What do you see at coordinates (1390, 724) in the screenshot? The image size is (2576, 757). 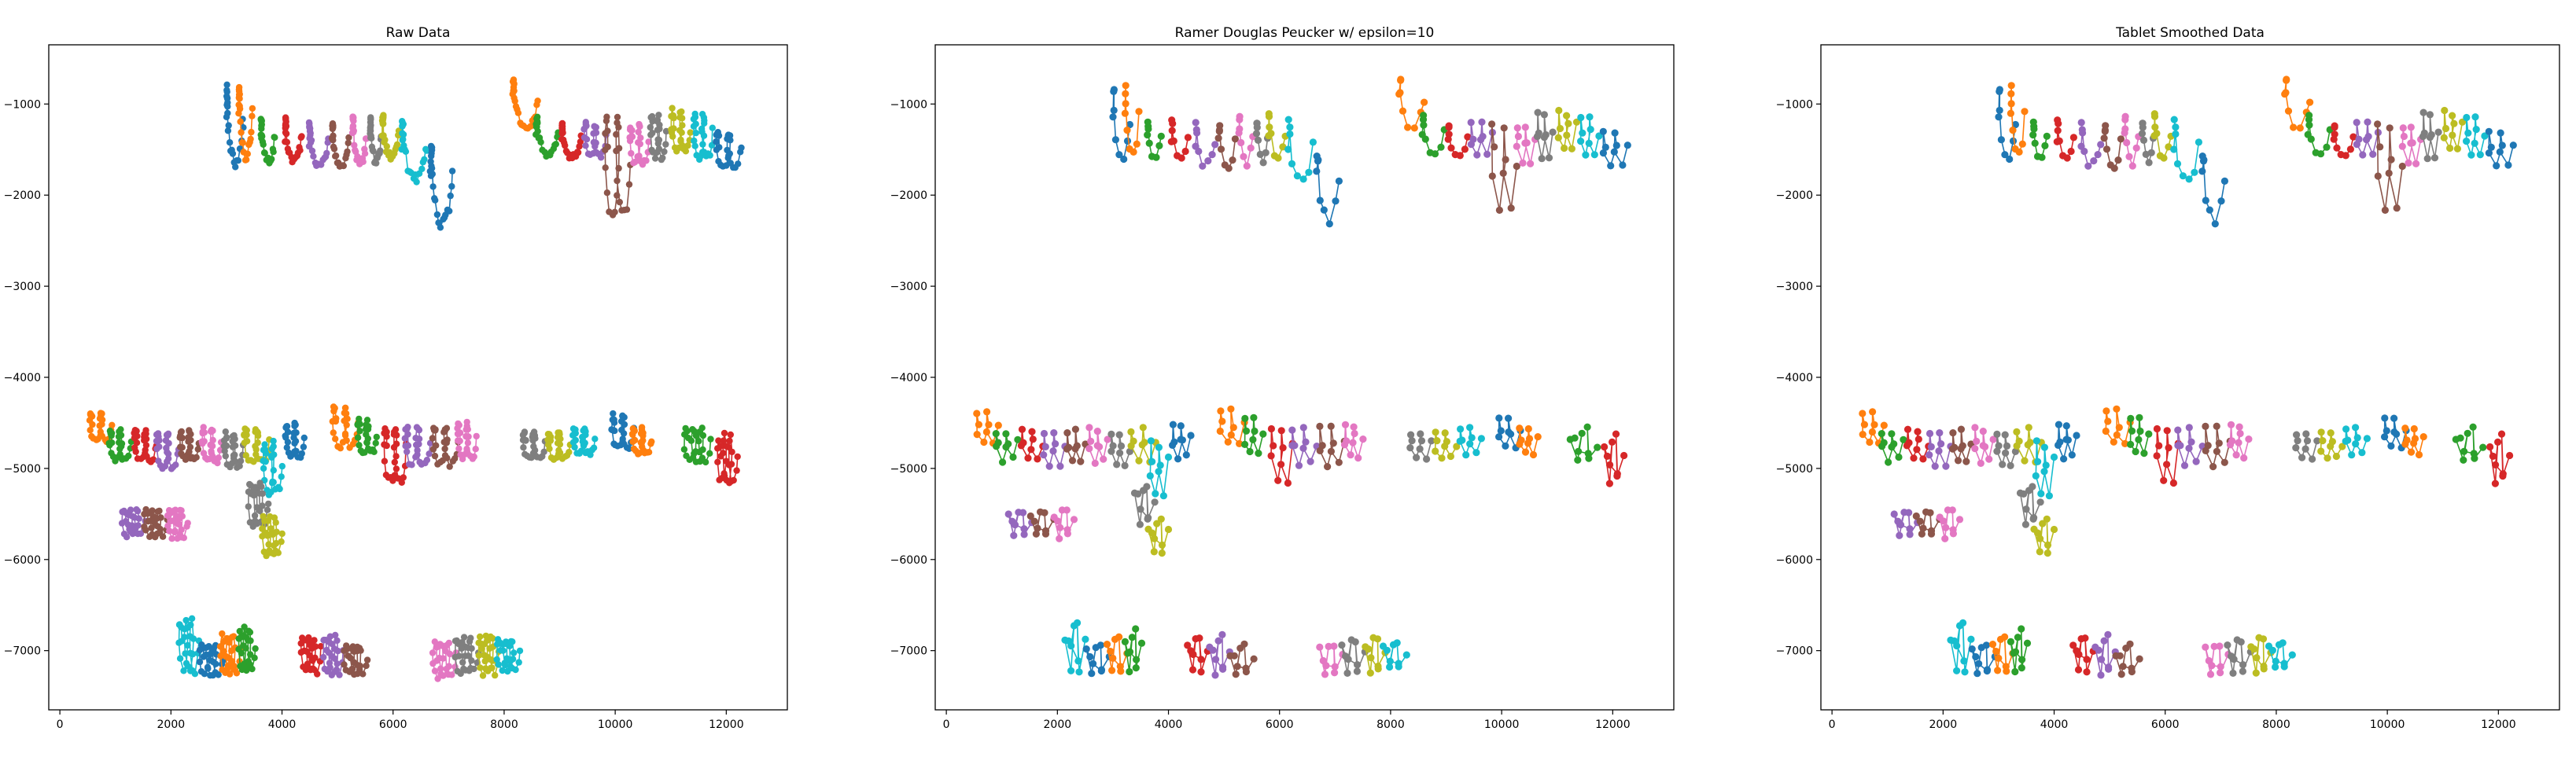 I see `x-tick-label: 8000` at bounding box center [1390, 724].